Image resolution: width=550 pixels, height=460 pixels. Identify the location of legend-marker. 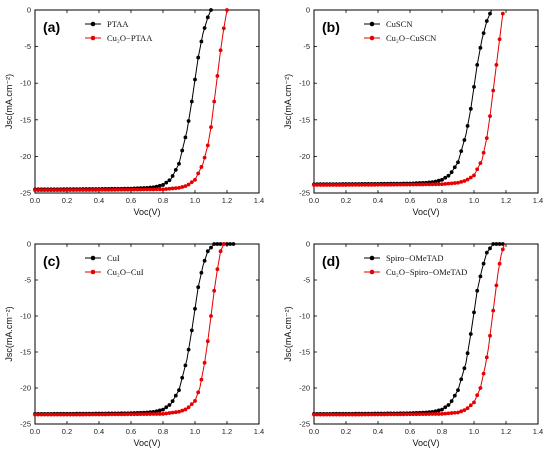
(372, 272).